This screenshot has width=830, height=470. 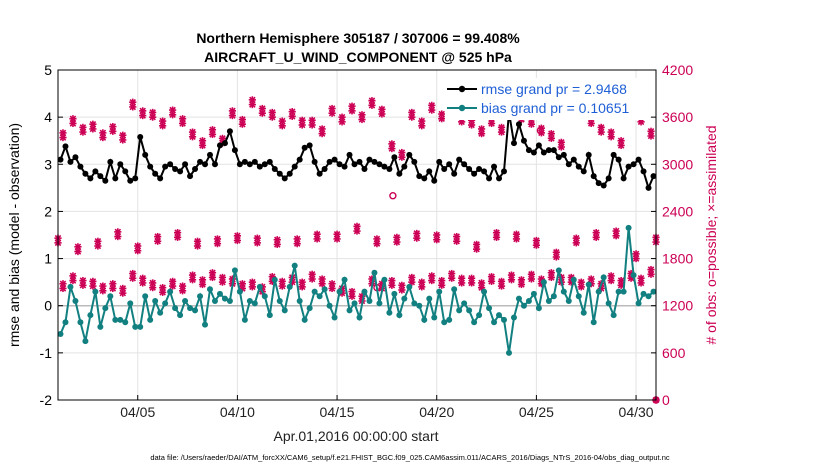 What do you see at coordinates (48, 306) in the screenshot?
I see `left-tick-label: 0` at bounding box center [48, 306].